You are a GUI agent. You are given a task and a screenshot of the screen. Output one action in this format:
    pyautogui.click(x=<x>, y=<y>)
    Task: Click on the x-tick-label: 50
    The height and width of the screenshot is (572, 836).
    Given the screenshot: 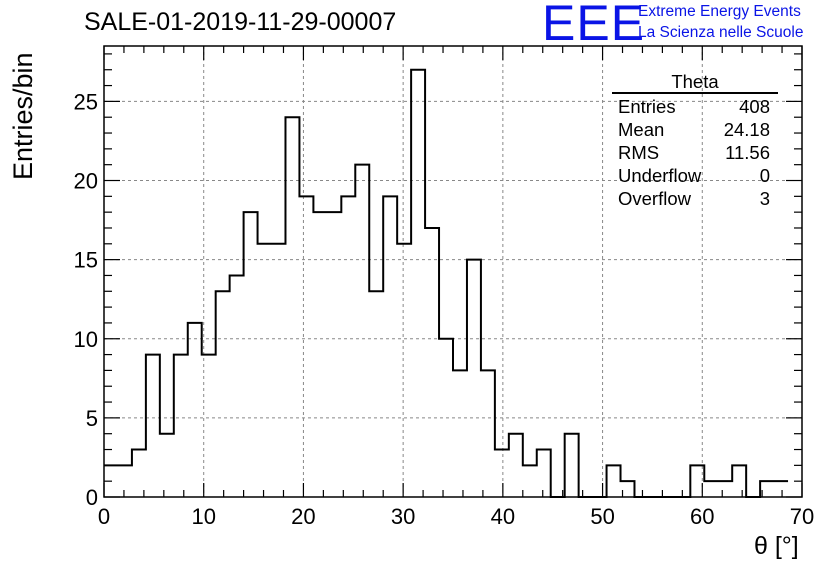 What is the action you would take?
    pyautogui.click(x=602, y=516)
    